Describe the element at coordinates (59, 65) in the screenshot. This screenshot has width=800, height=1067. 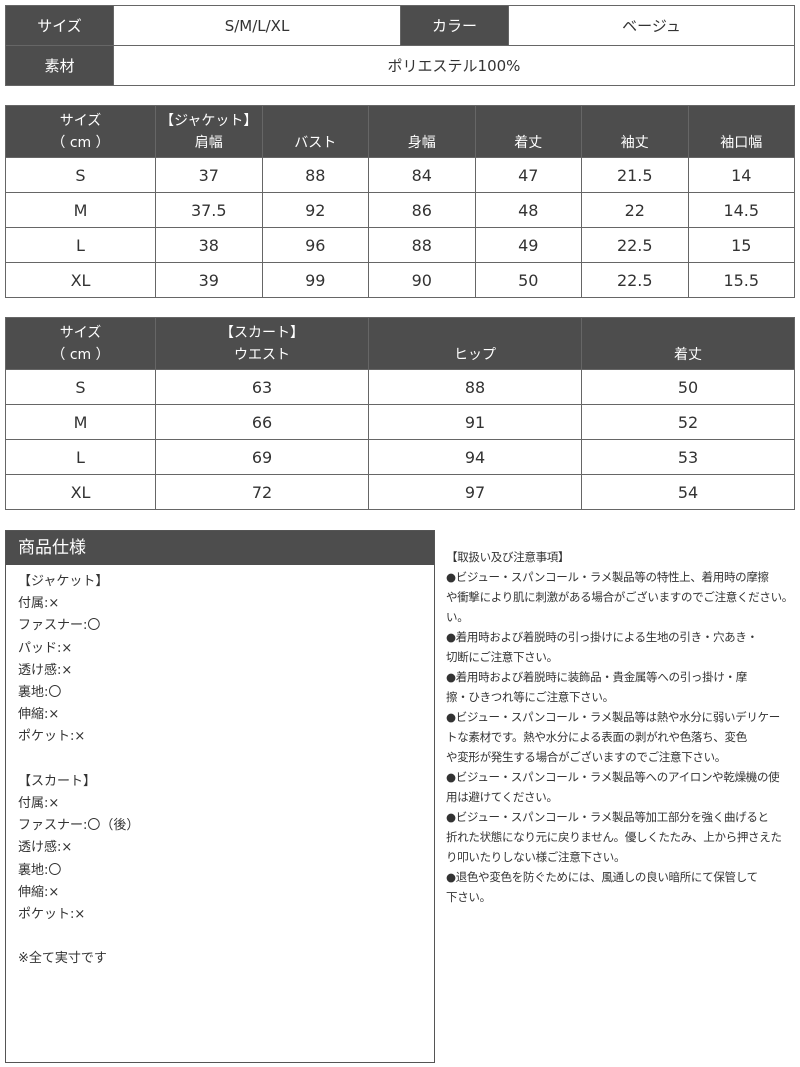
I see `material-label: 素材` at that location.